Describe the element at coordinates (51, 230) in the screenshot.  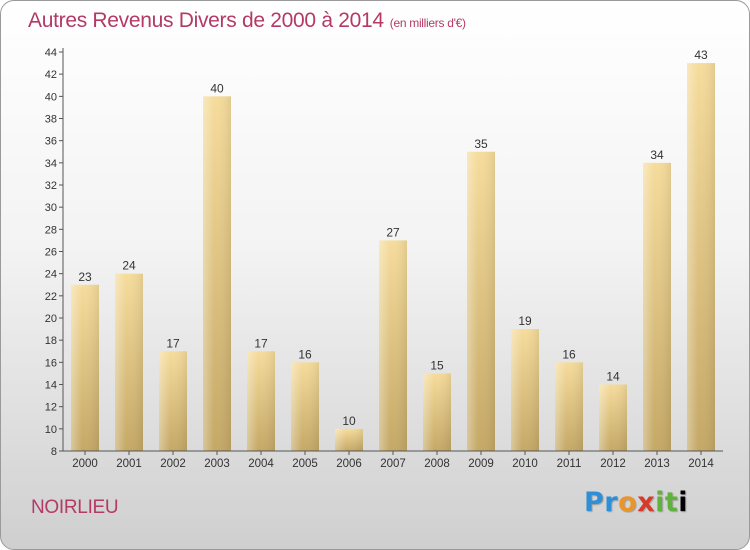
I see `y-tick-label: 28` at that location.